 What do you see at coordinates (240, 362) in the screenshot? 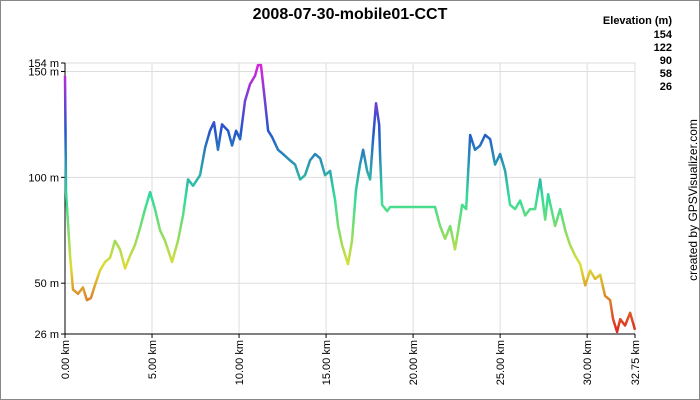
I see `x-tick-label: 10.00 km` at bounding box center [240, 362].